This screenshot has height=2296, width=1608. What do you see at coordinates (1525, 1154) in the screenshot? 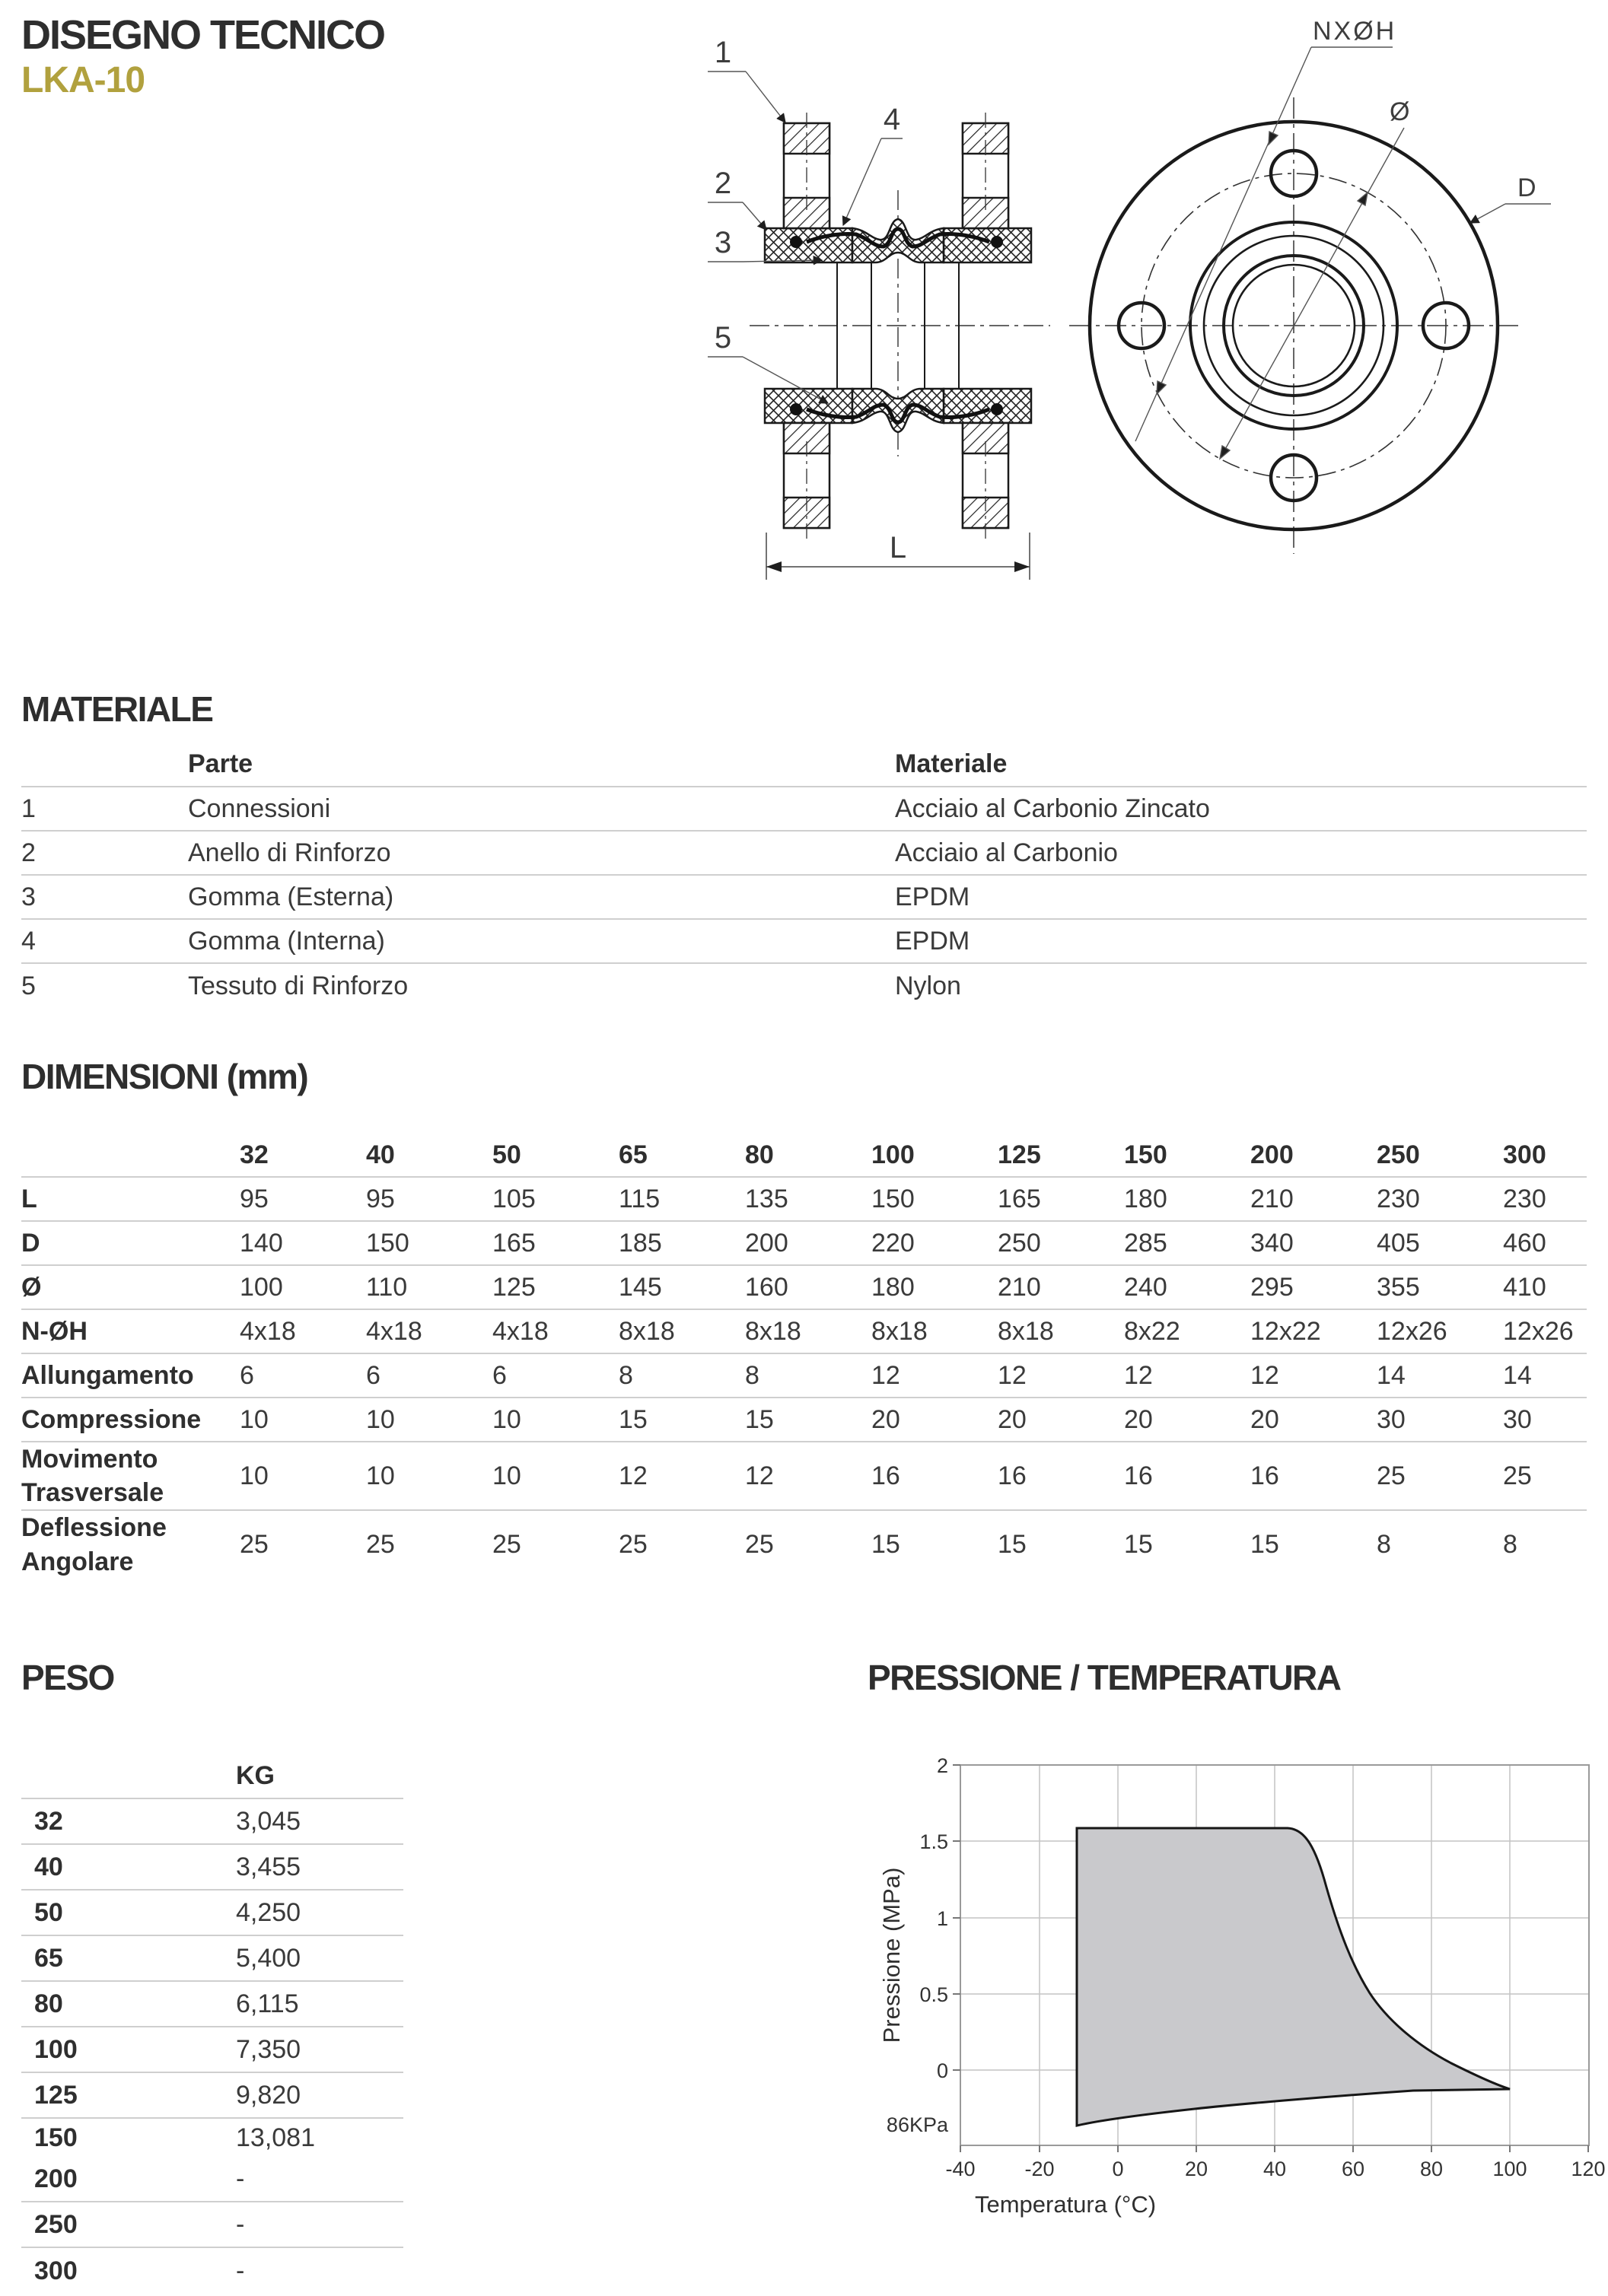
I see `size-column-header: 300` at bounding box center [1525, 1154].